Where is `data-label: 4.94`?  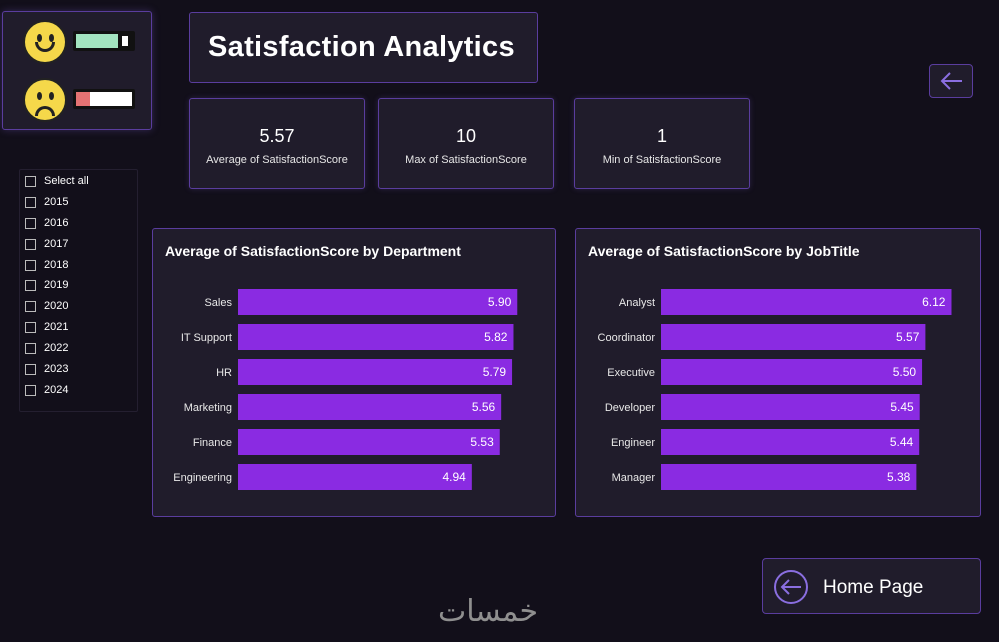 data-label: 4.94 is located at coordinates (454, 477).